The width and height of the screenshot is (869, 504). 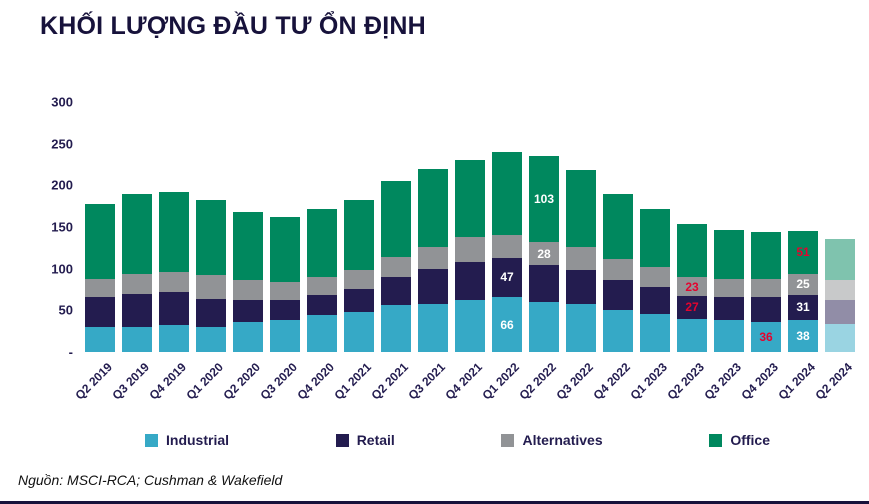 What do you see at coordinates (62, 185) in the screenshot?
I see `y-axis-tick: 200` at bounding box center [62, 185].